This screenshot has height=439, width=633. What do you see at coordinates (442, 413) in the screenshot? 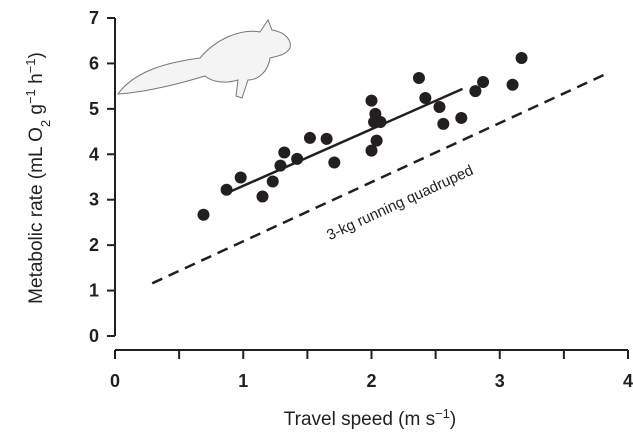
I see `xlabel-part: −1` at bounding box center [442, 413].